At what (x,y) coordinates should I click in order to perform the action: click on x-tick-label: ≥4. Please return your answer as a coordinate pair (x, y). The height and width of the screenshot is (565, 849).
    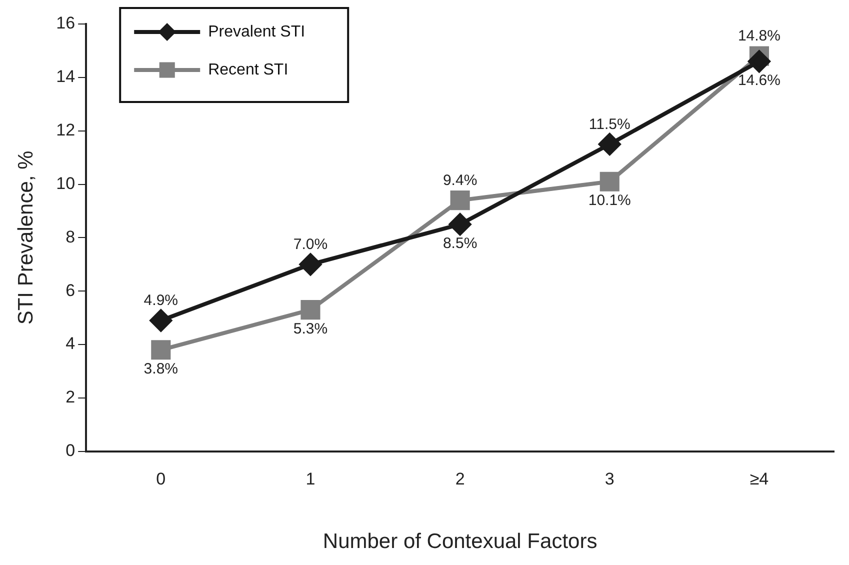
    Looking at the image, I should click on (759, 478).